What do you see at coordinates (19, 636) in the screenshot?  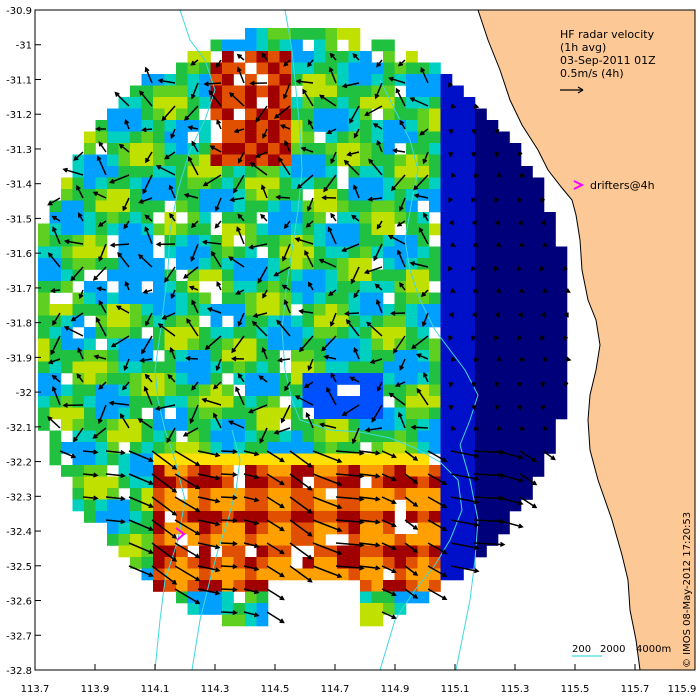 I see `y-tick-label: -32.7` at bounding box center [19, 636].